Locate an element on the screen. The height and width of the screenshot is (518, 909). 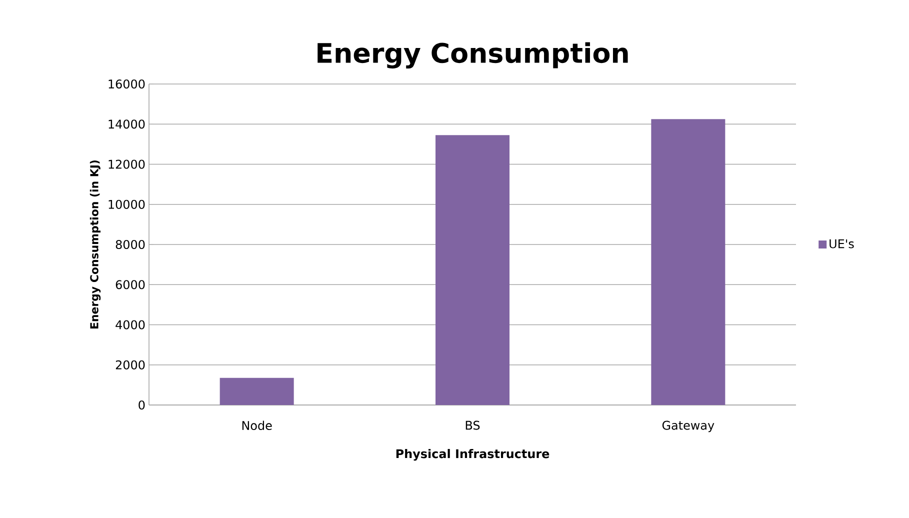
y-tick-label: 8000 is located at coordinates (130, 245).